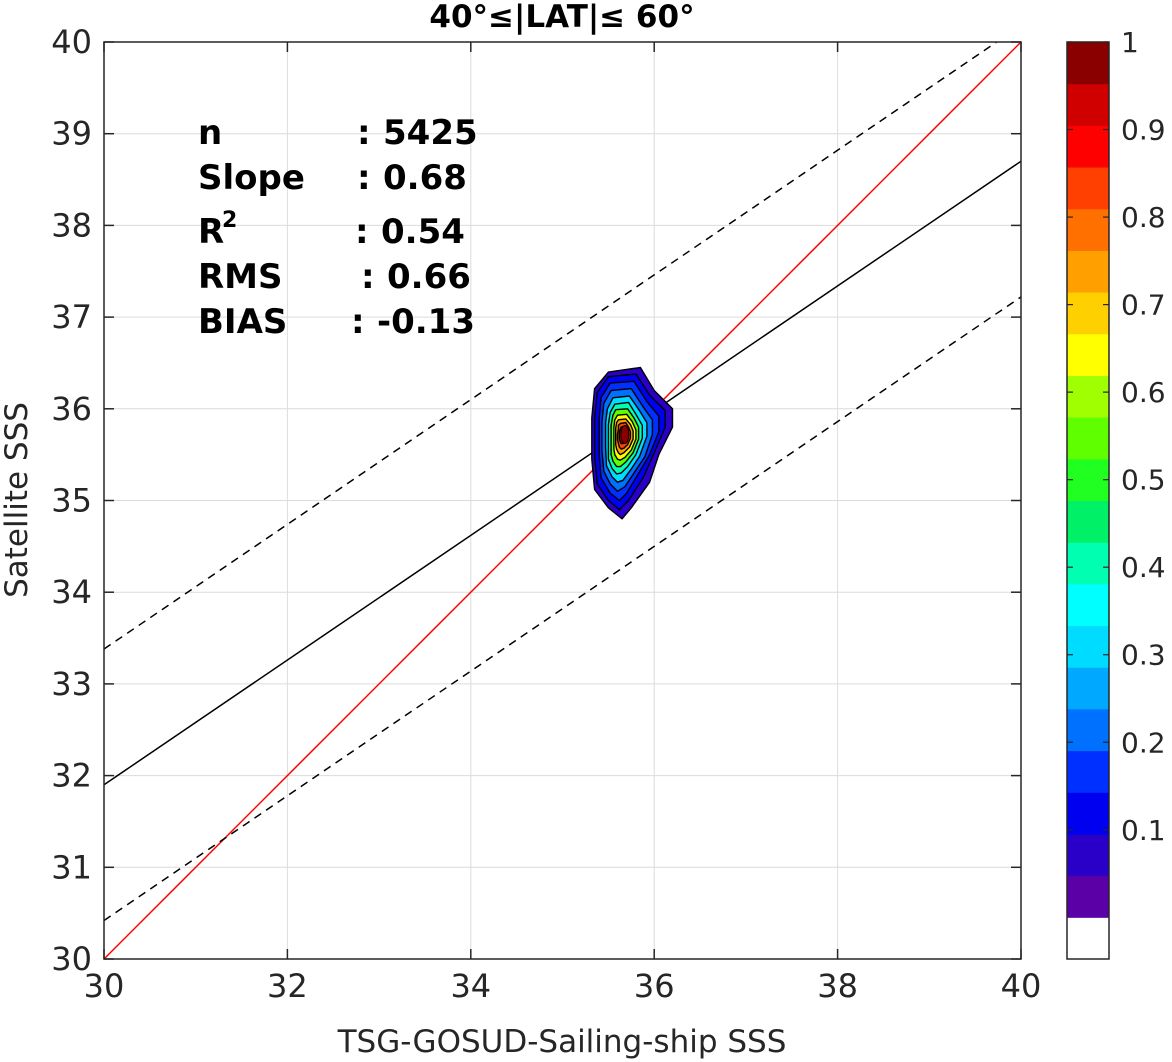 This screenshot has height=1062, width=1172. I want to click on colorbar-tick-label: 0.5, so click(1143, 480).